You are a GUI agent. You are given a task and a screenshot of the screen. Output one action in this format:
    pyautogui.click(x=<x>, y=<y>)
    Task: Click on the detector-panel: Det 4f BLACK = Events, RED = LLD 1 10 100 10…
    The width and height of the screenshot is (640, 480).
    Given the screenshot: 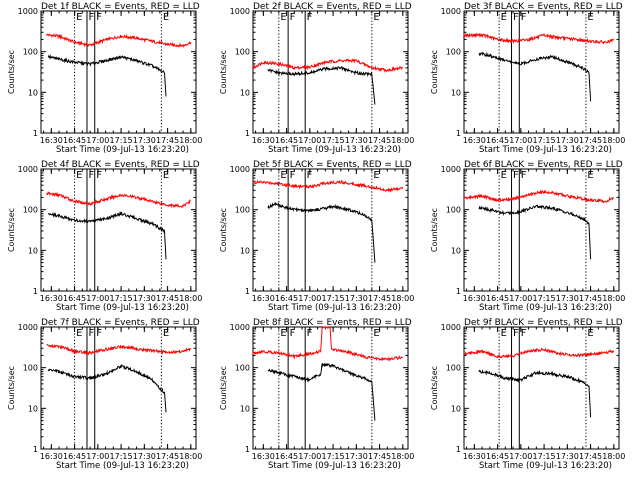 What is the action you would take?
    pyautogui.click(x=104, y=236)
    